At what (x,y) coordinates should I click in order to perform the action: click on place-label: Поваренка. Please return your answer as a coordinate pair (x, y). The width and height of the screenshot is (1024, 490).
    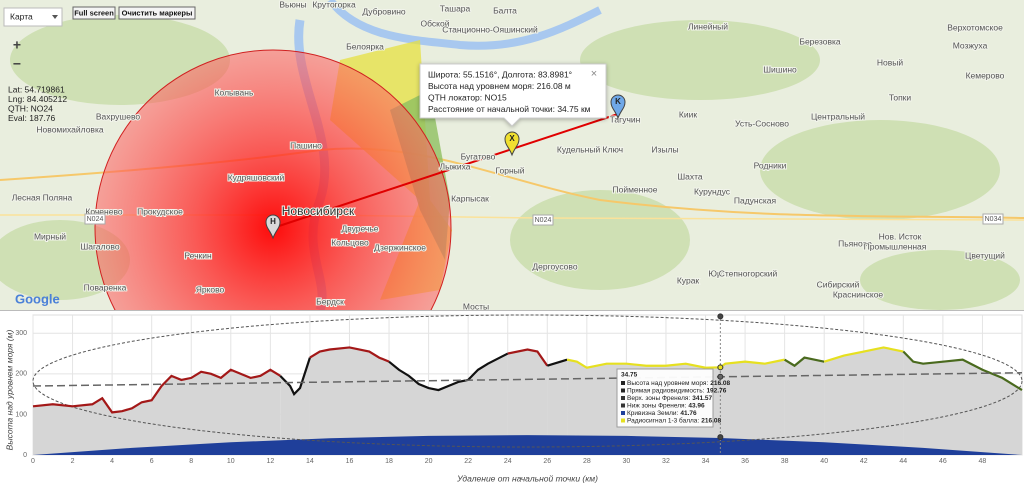
    Looking at the image, I should click on (105, 287).